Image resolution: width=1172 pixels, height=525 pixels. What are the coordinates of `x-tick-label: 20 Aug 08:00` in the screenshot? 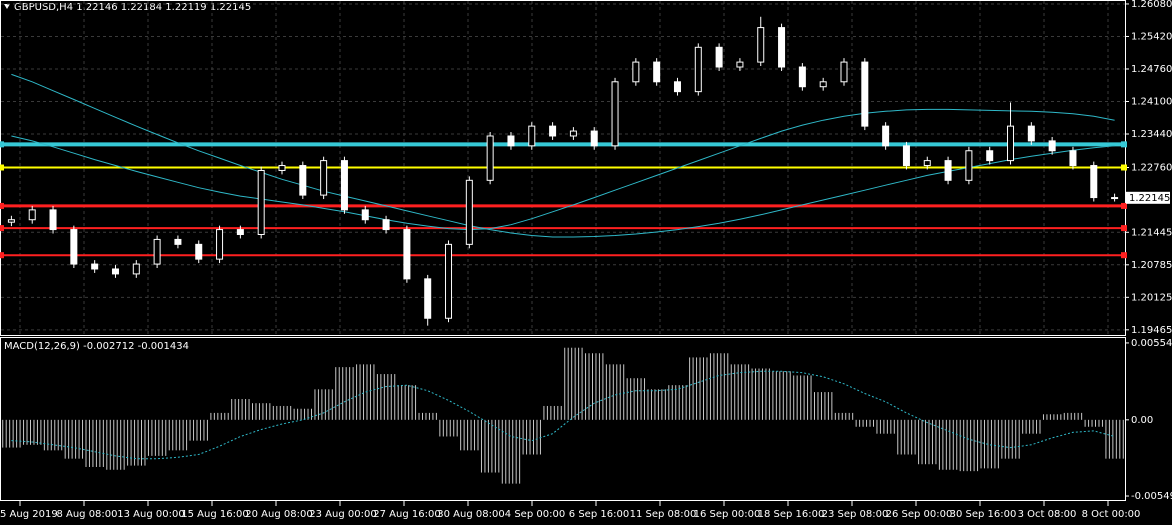 It's located at (278, 514).